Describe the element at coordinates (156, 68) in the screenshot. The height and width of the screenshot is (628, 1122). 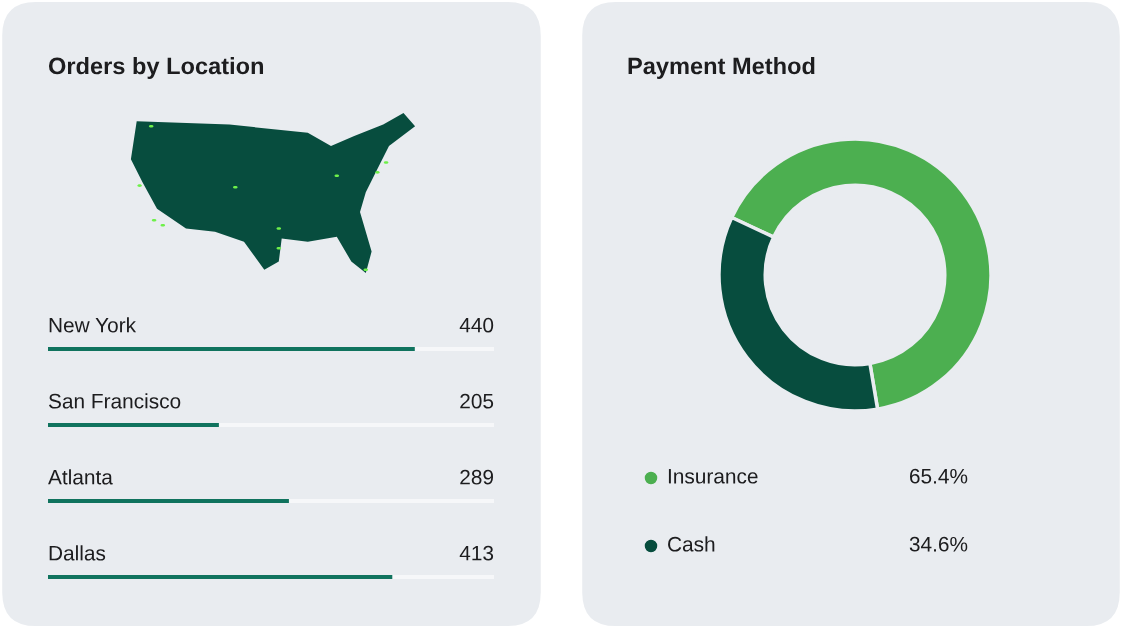
I see `chart-title: Orders by Location` at that location.